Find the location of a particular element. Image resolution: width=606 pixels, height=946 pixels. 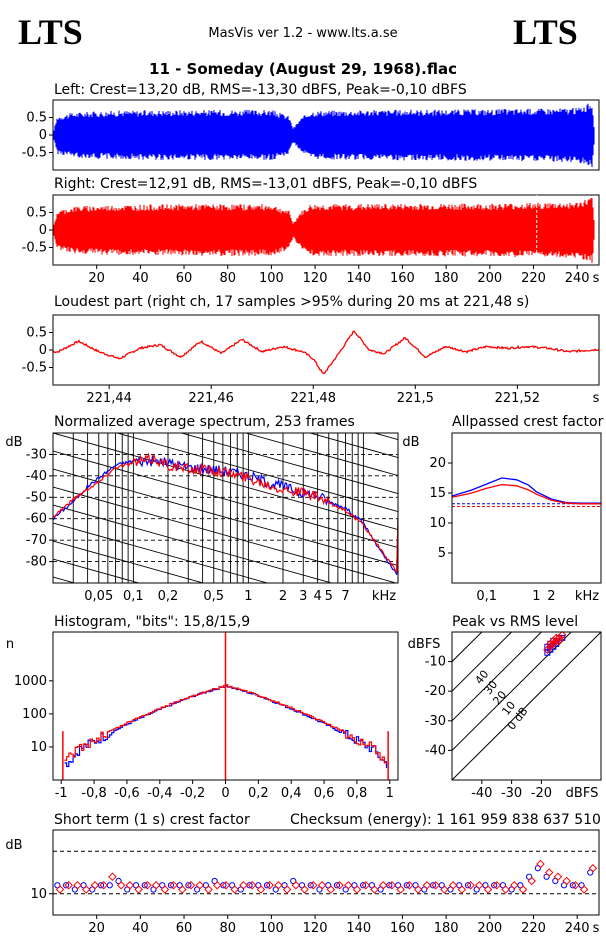

histogram-ylabel: n is located at coordinates (10, 644).